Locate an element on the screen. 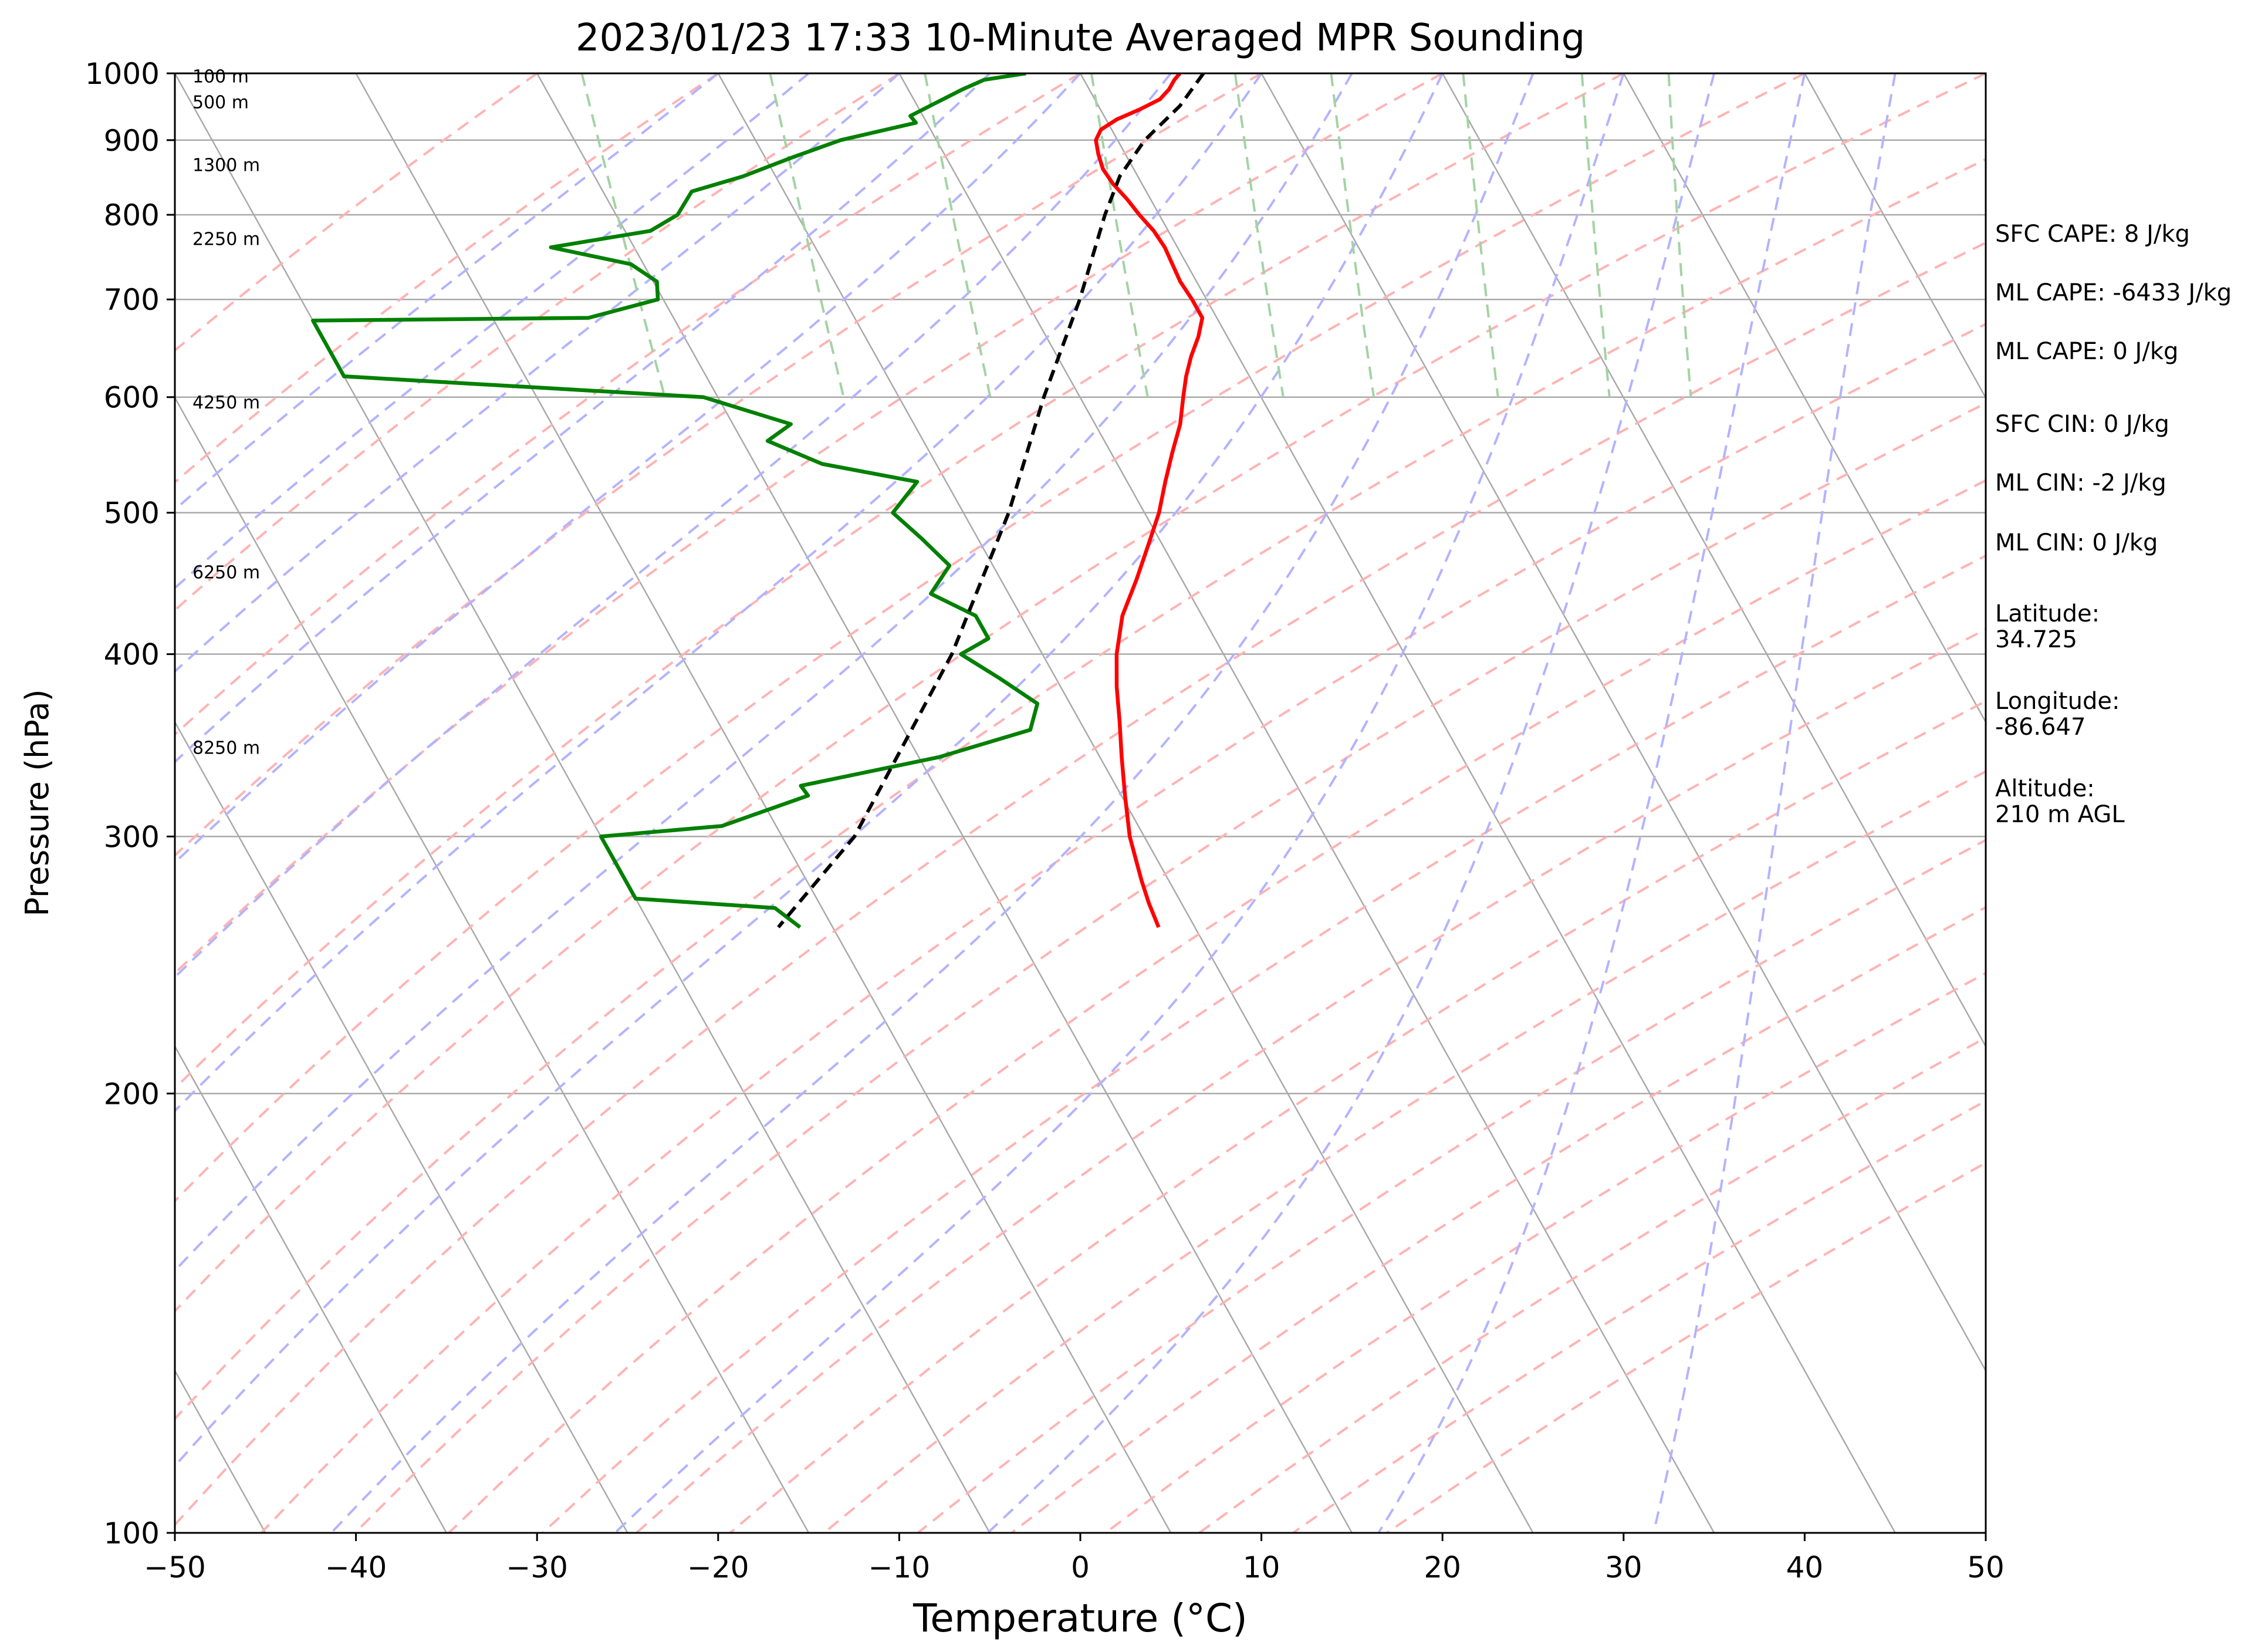  annotation-text: ML CAPE: 0 J/kg is located at coordinates (2086, 351).